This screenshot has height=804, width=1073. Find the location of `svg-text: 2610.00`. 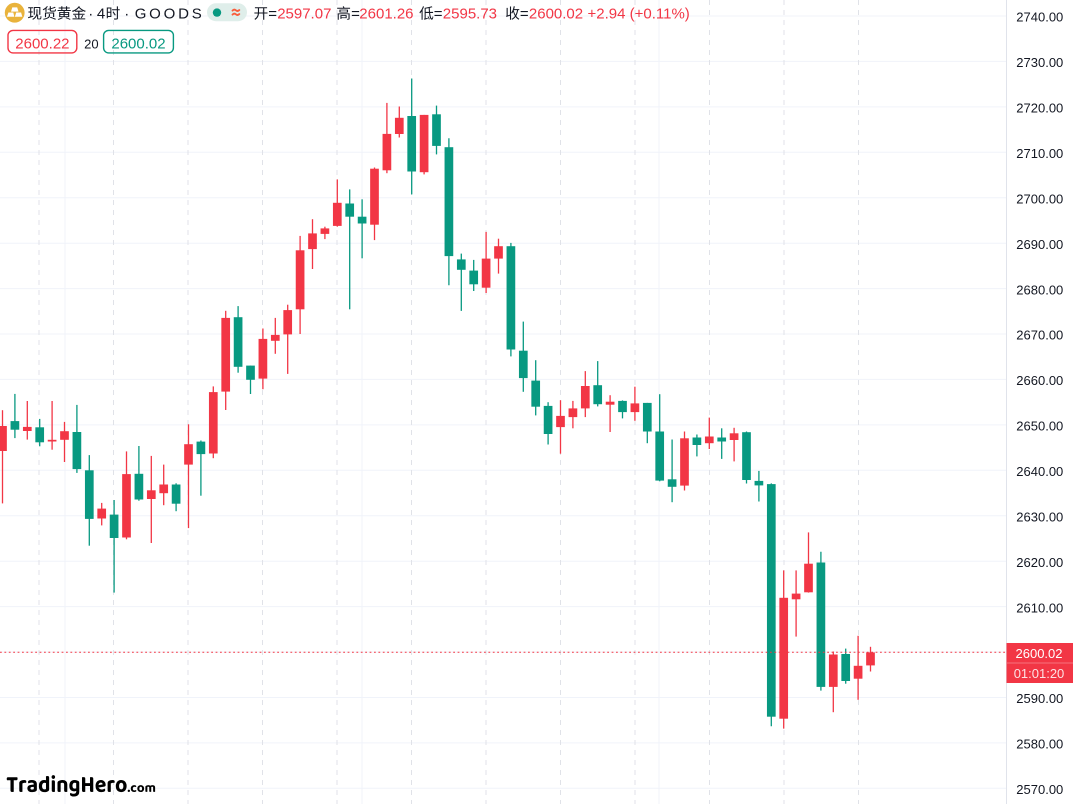

svg-text: 2610.00 is located at coordinates (1039, 607).